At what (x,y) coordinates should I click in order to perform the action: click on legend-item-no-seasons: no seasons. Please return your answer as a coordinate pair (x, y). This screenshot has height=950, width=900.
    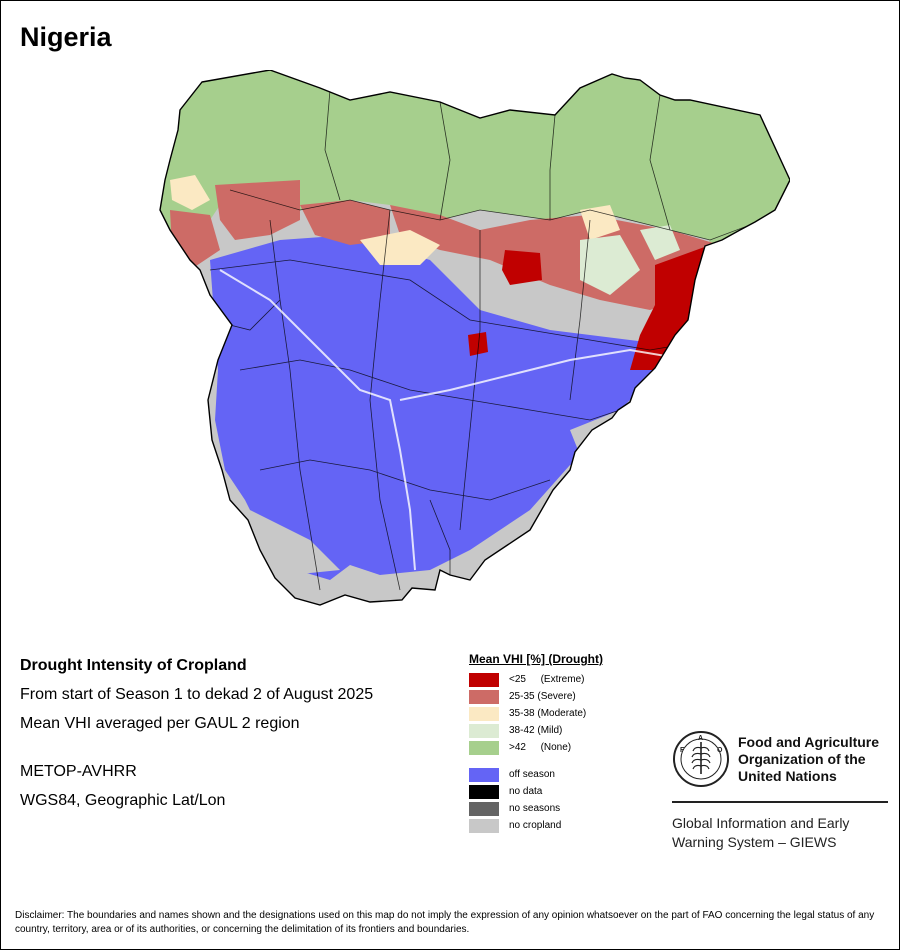
    Looking at the image, I should click on (536, 808).